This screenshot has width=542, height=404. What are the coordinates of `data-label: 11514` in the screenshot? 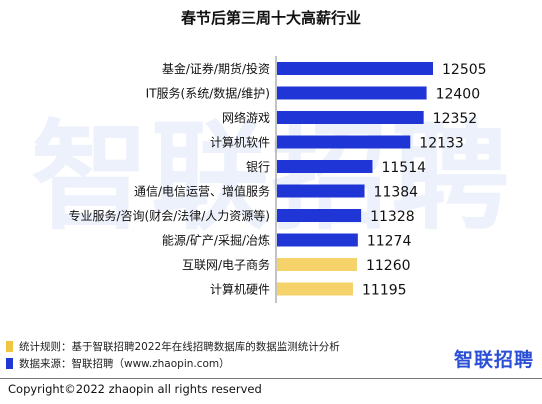 It's located at (403, 168).